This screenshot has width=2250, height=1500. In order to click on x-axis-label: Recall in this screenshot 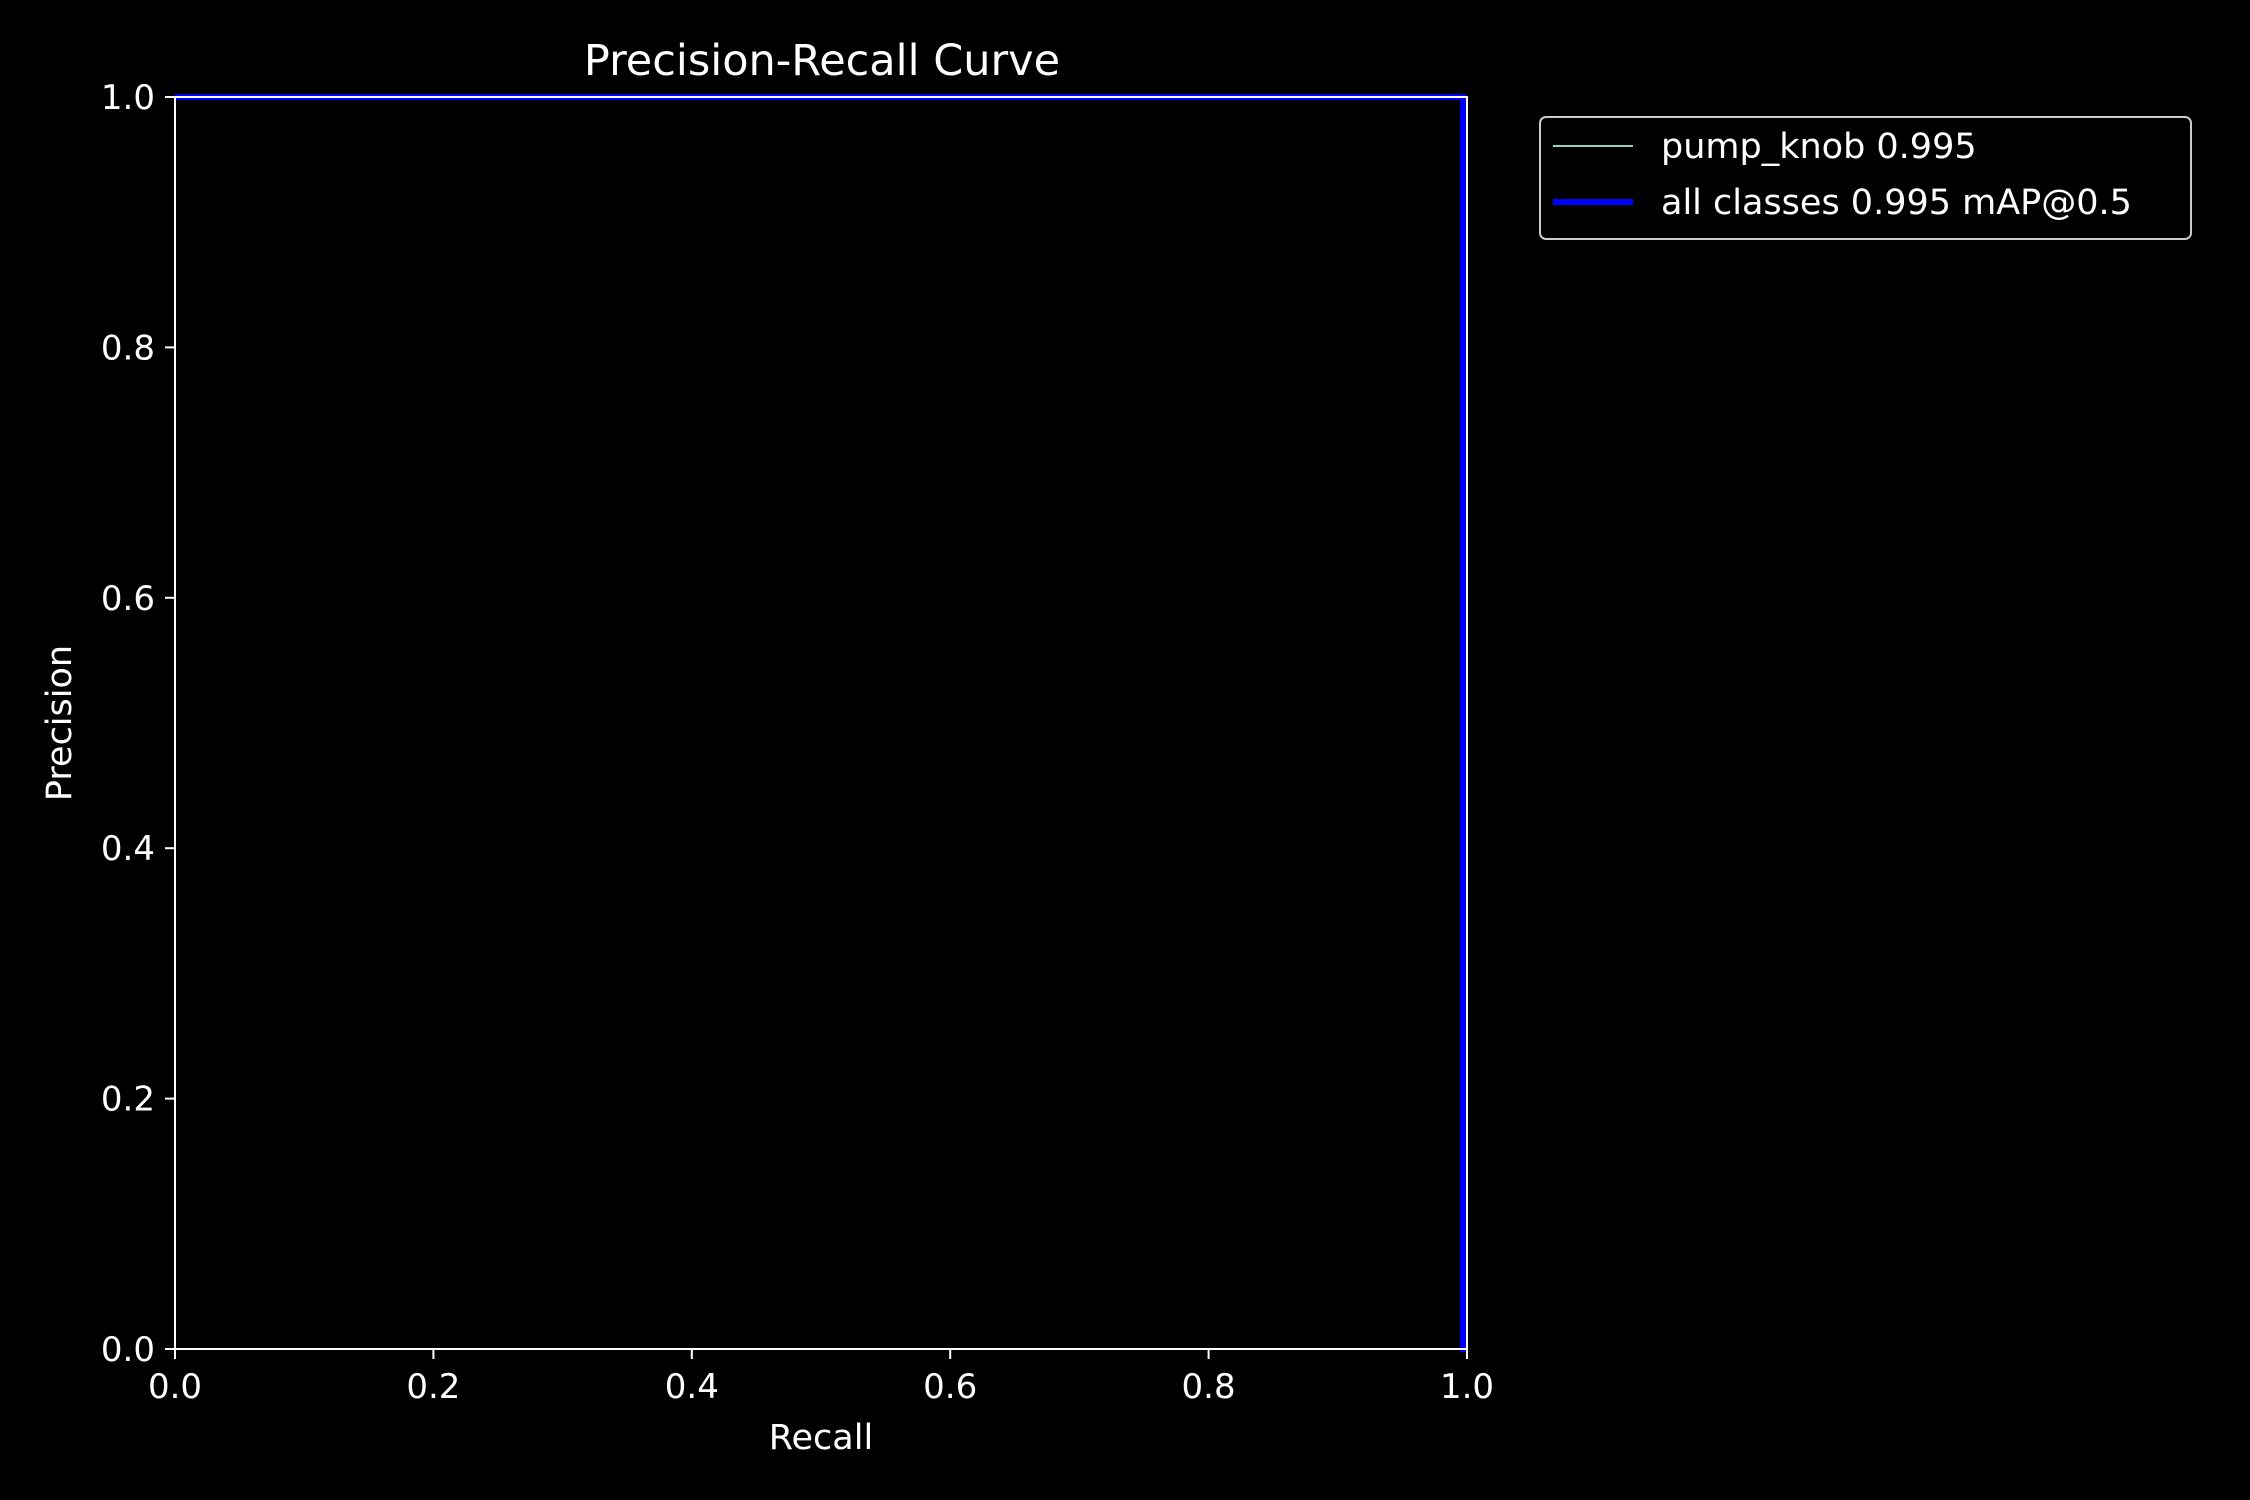, I will do `click(821, 1438)`.